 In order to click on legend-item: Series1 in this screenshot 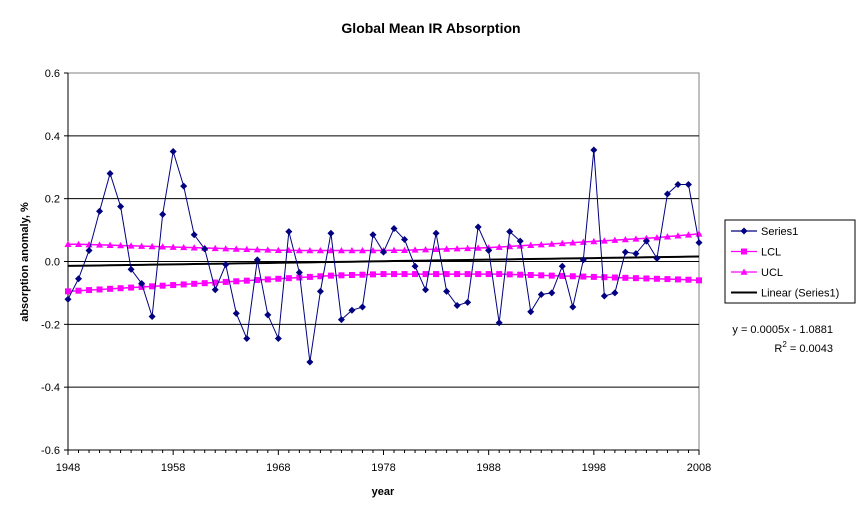, I will do `click(764, 232)`.